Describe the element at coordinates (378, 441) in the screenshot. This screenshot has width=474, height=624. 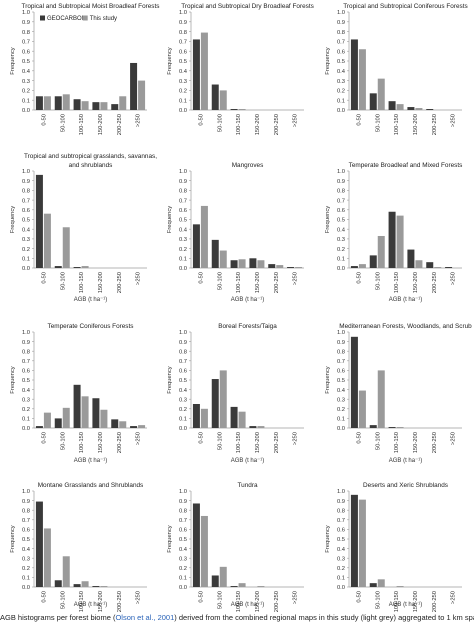
I see `x-tick-label: 50-100` at that location.